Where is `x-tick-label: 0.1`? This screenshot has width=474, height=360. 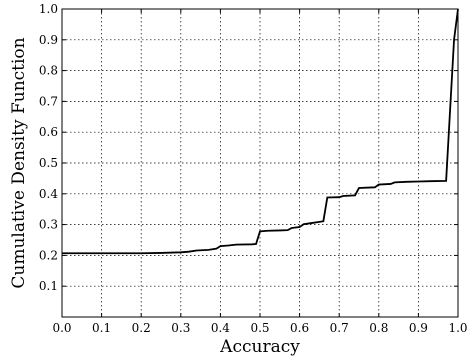
x-tick-label: 0.1 is located at coordinates (101, 328).